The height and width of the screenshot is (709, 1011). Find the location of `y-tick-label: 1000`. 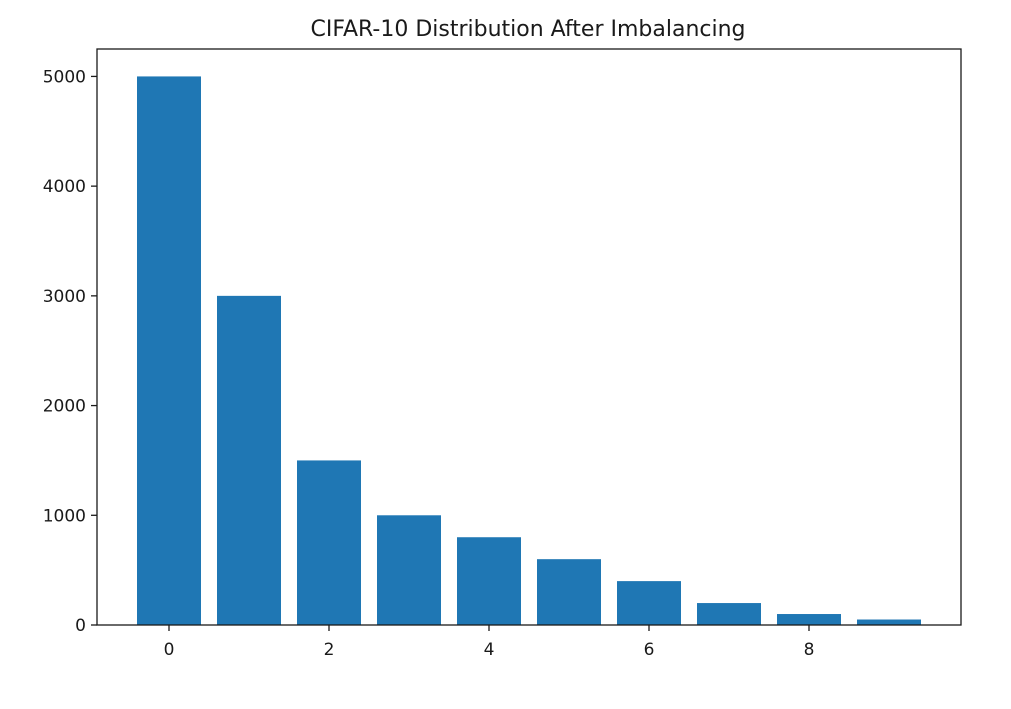

y-tick-label: 1000 is located at coordinates (64, 516).